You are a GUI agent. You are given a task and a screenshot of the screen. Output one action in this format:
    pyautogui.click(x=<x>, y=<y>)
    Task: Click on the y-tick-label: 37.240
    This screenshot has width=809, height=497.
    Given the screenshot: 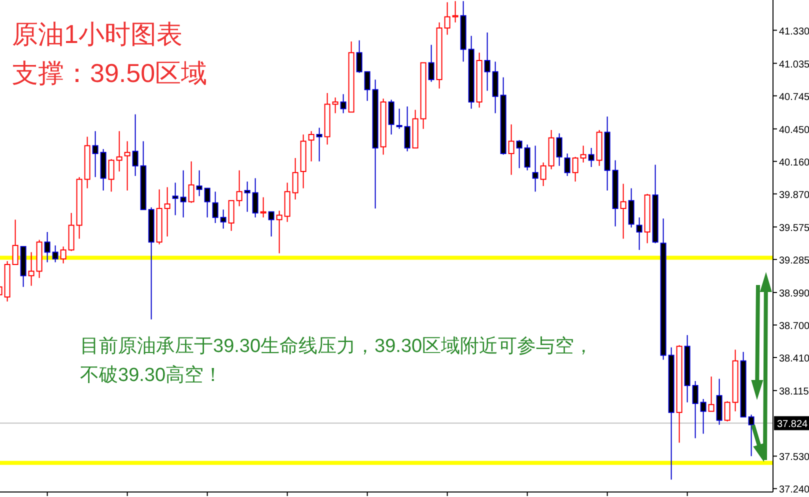 What is the action you would take?
    pyautogui.click(x=794, y=490)
    